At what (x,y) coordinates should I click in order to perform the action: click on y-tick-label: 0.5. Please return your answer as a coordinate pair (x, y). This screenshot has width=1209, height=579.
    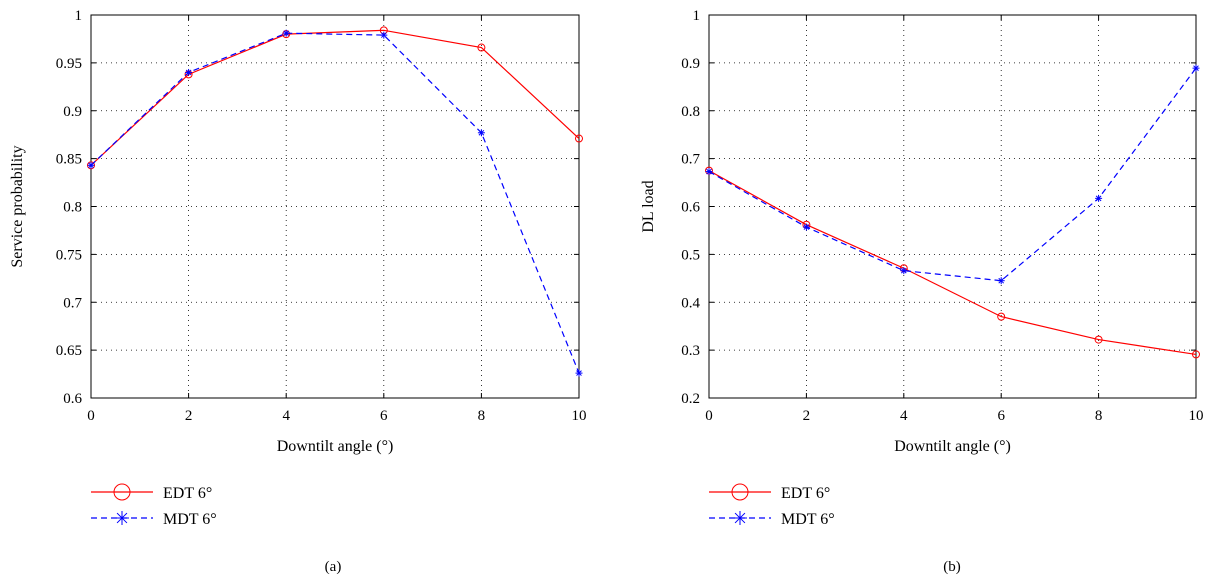
    Looking at the image, I should click on (690, 255).